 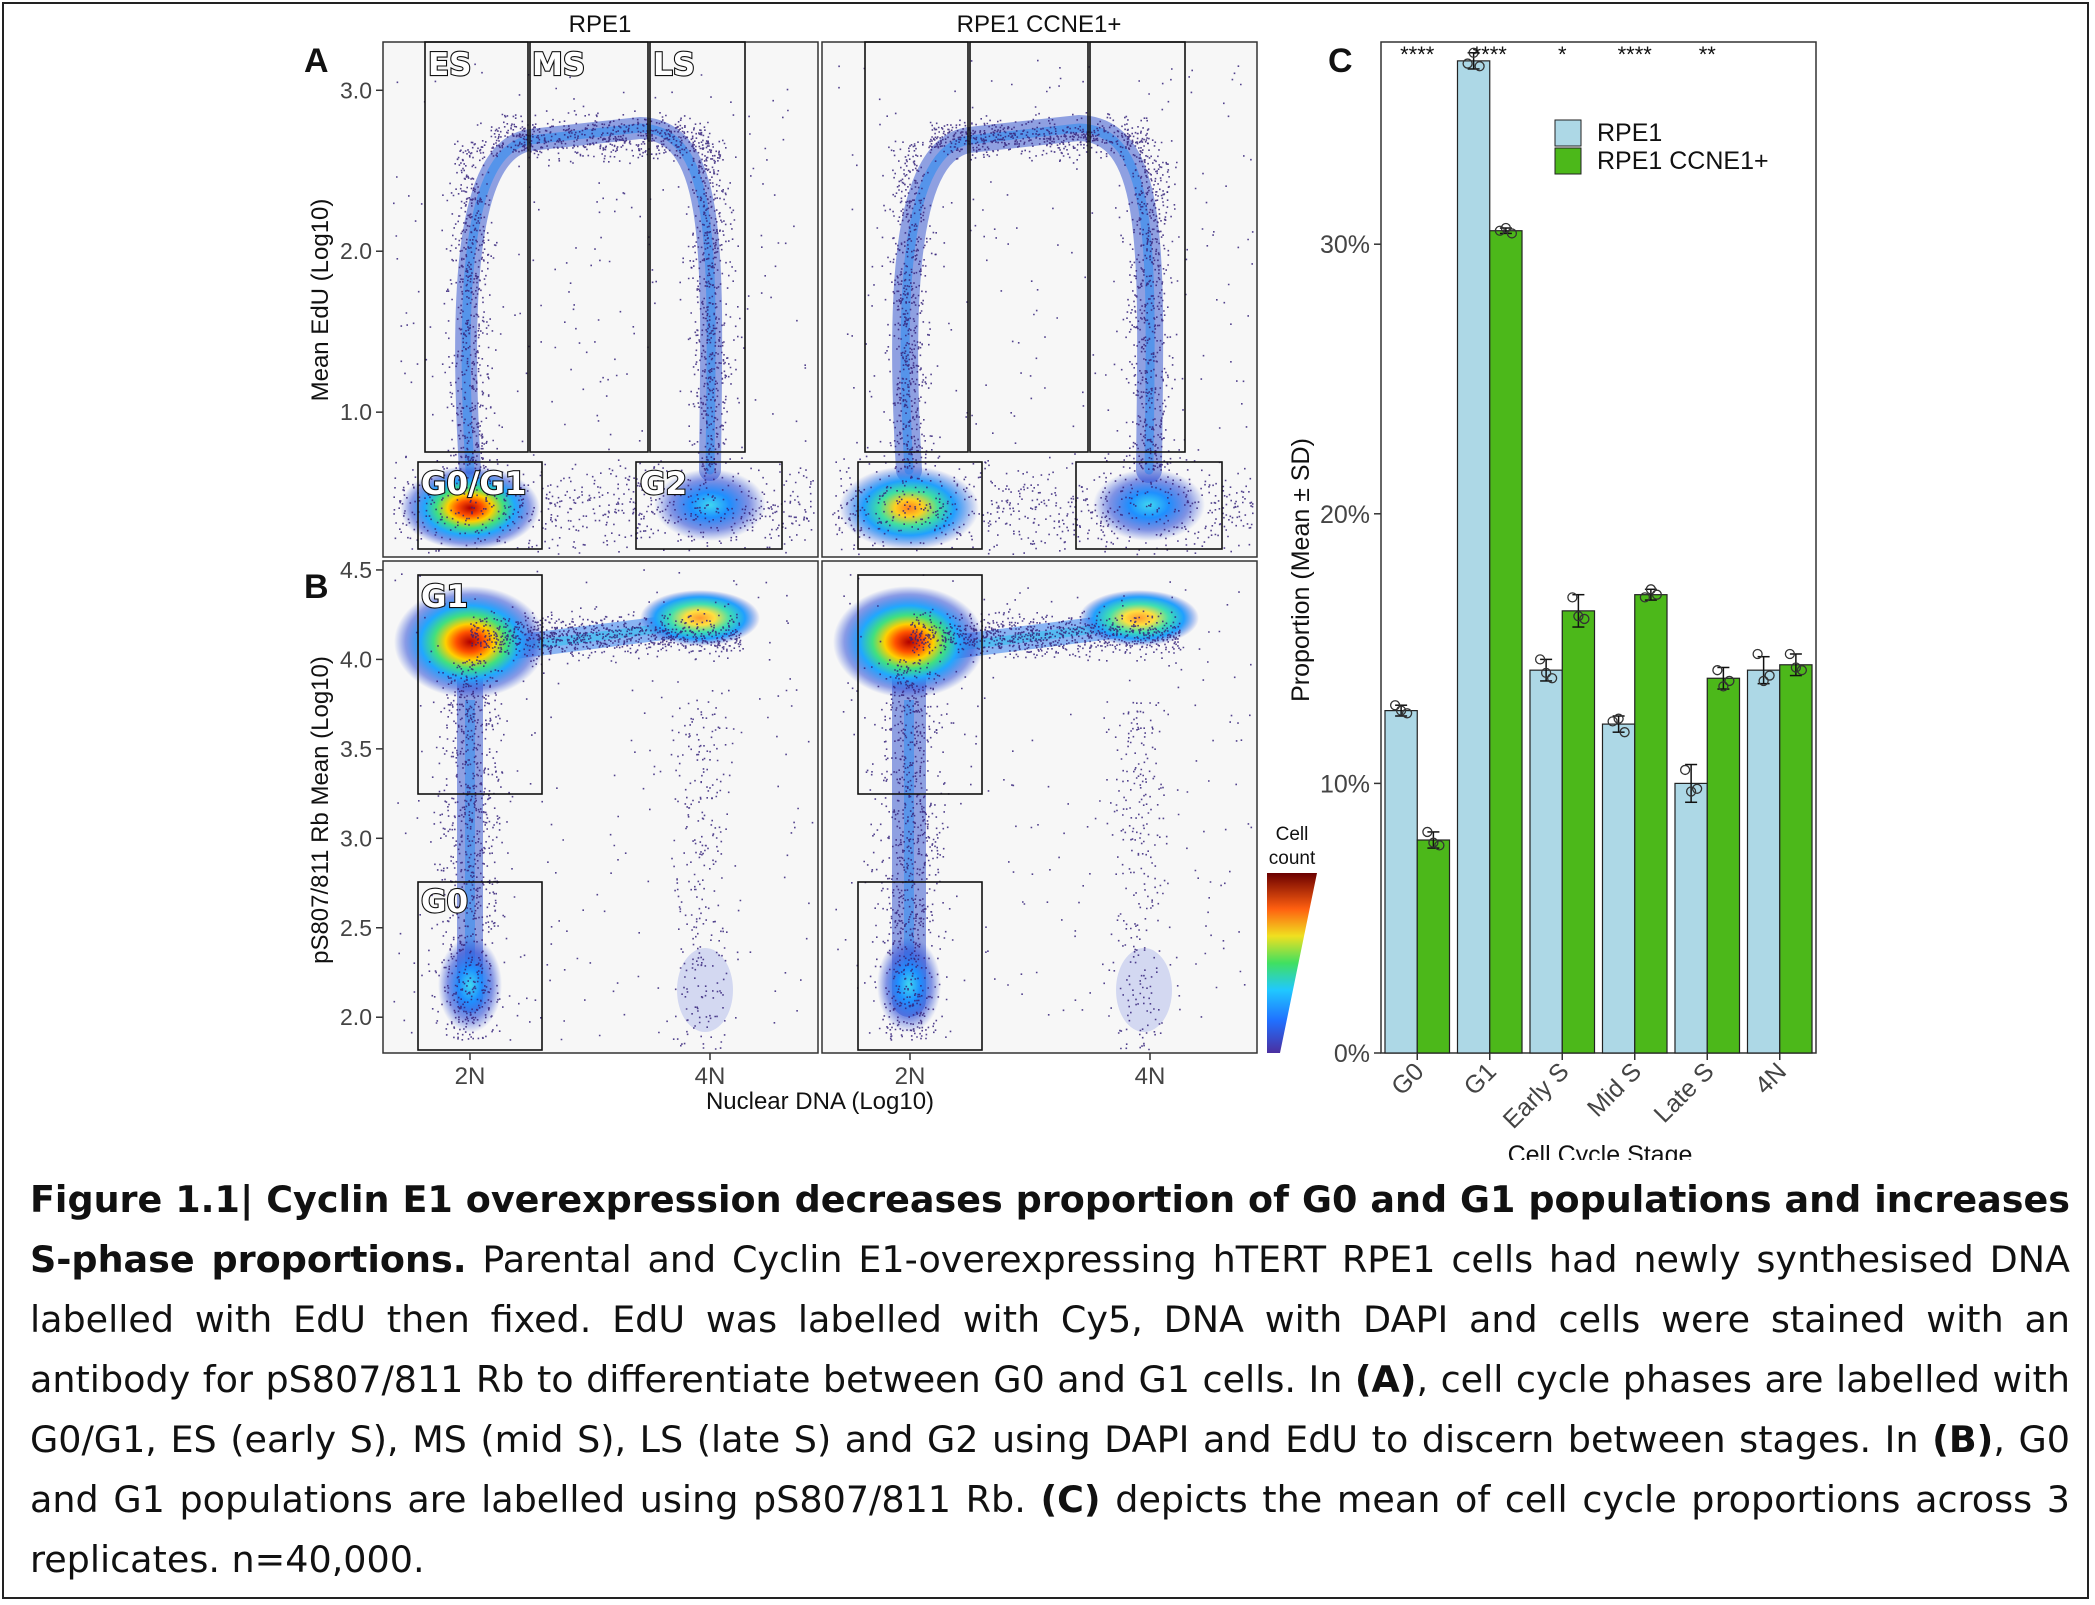 I want to click on bar-ytick-label: 30%, so click(x=1345, y=245).